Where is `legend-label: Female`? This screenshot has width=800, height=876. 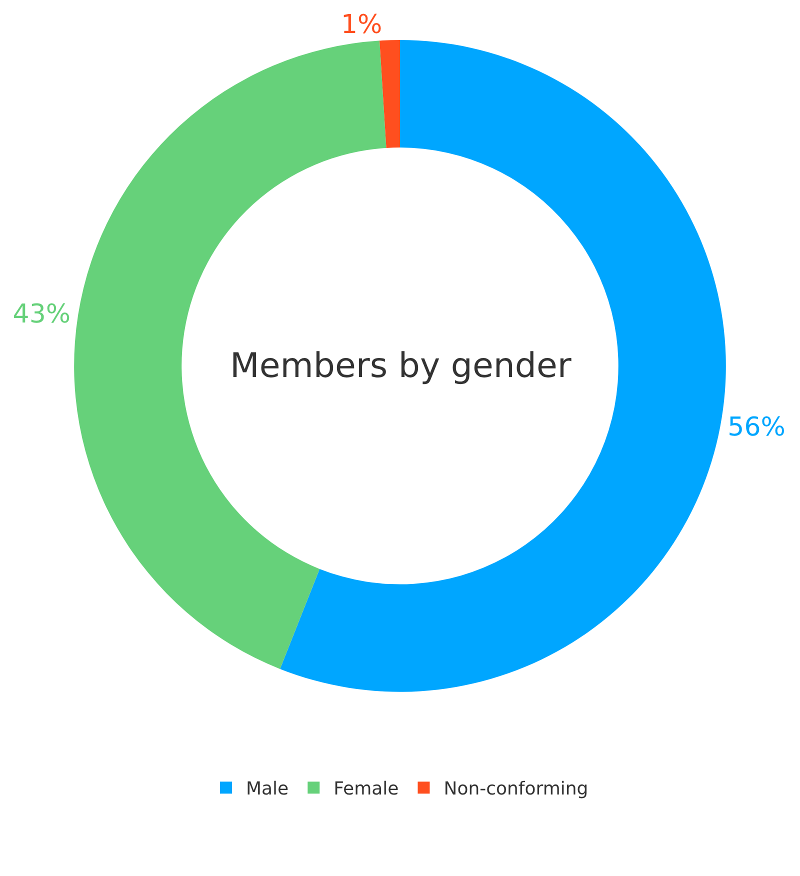
legend-label: Female is located at coordinates (366, 789).